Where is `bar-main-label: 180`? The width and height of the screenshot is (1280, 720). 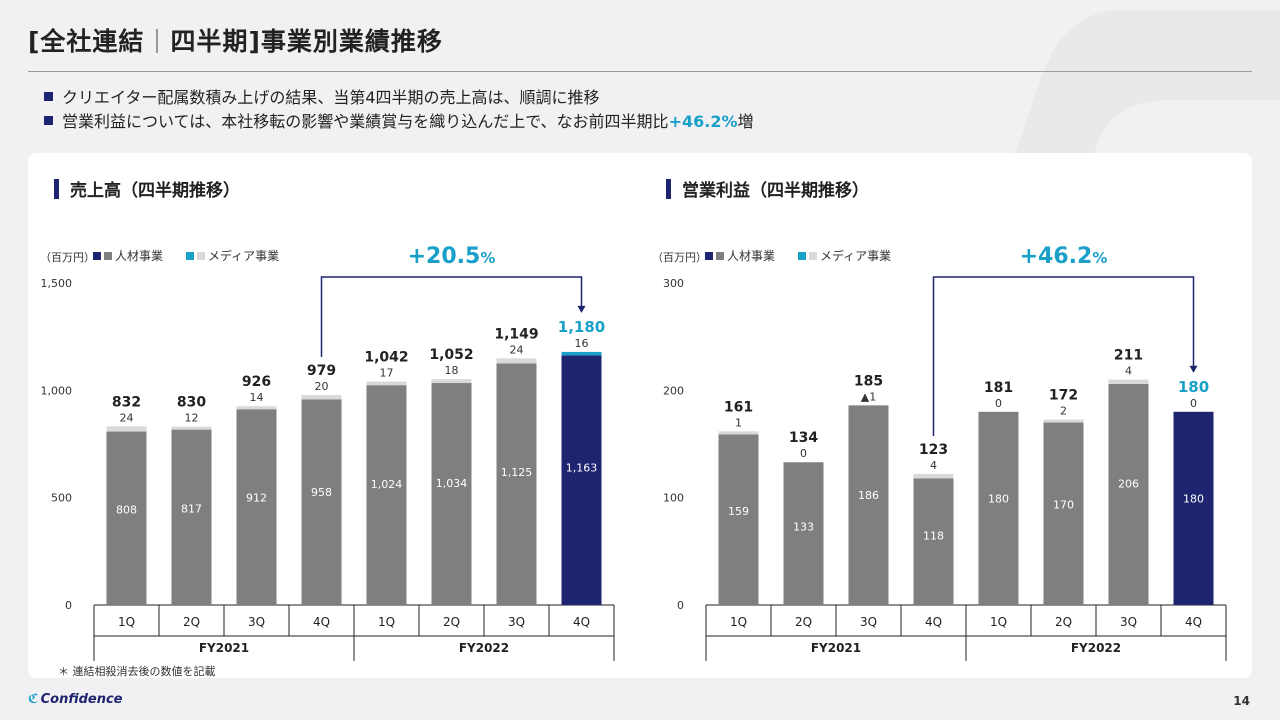 bar-main-label: 180 is located at coordinates (1193, 499).